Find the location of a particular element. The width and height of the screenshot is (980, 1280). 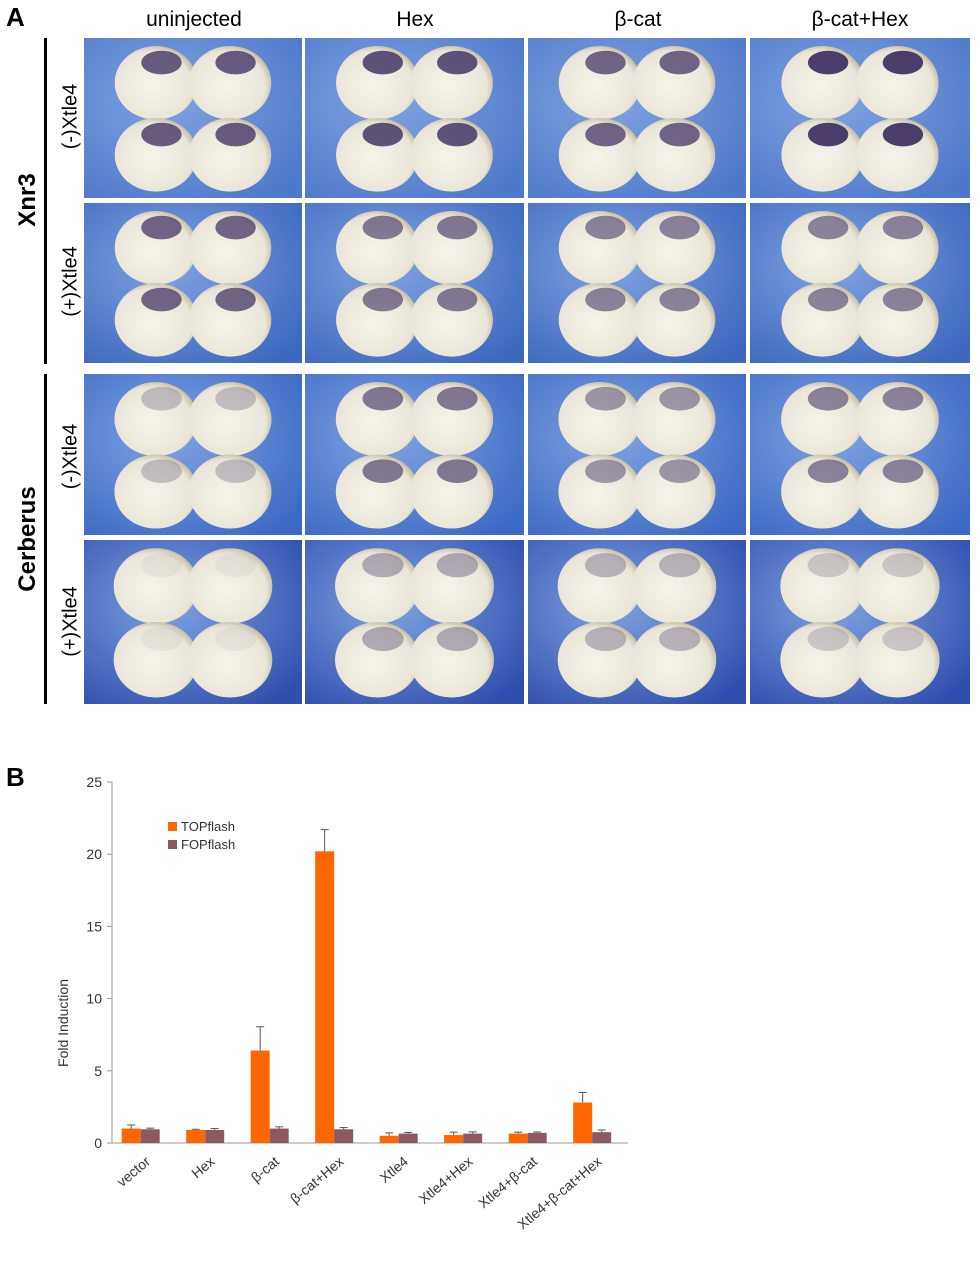

embryo-photo-r2-c2 is located at coordinates (414, 283).